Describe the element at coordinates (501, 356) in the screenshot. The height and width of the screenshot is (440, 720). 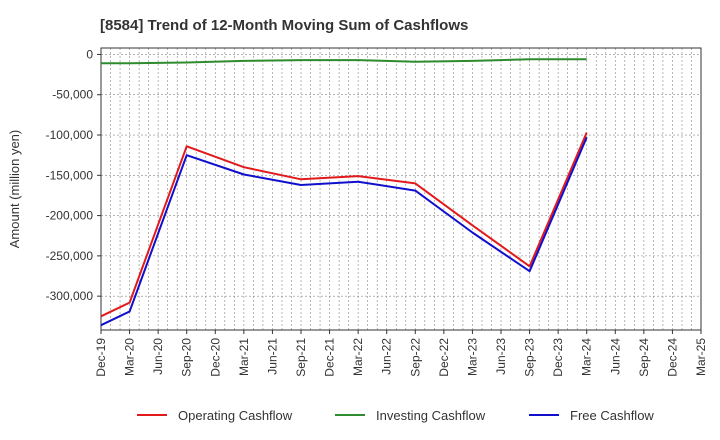
I see `x-tick-label: Jun-23` at that location.